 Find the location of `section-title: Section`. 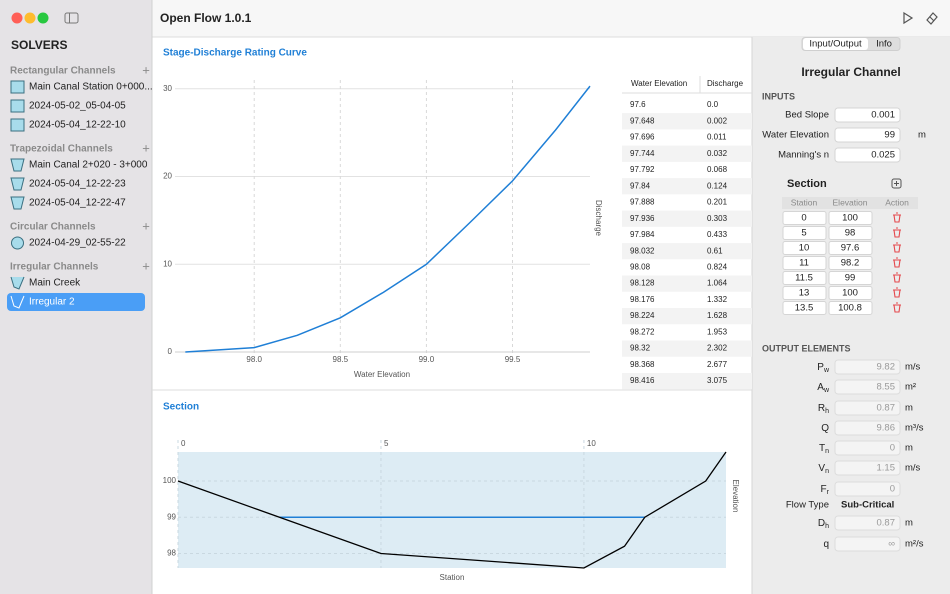

section-title: Section is located at coordinates (807, 184).